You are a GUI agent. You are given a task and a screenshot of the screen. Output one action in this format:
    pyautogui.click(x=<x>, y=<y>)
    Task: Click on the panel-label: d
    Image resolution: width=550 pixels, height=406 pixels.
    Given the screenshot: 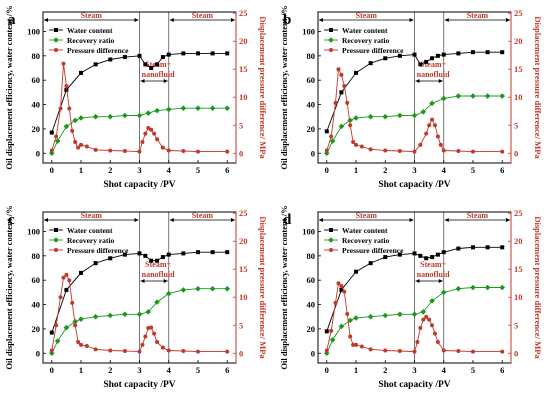 What is the action you would take?
    pyautogui.click(x=287, y=220)
    